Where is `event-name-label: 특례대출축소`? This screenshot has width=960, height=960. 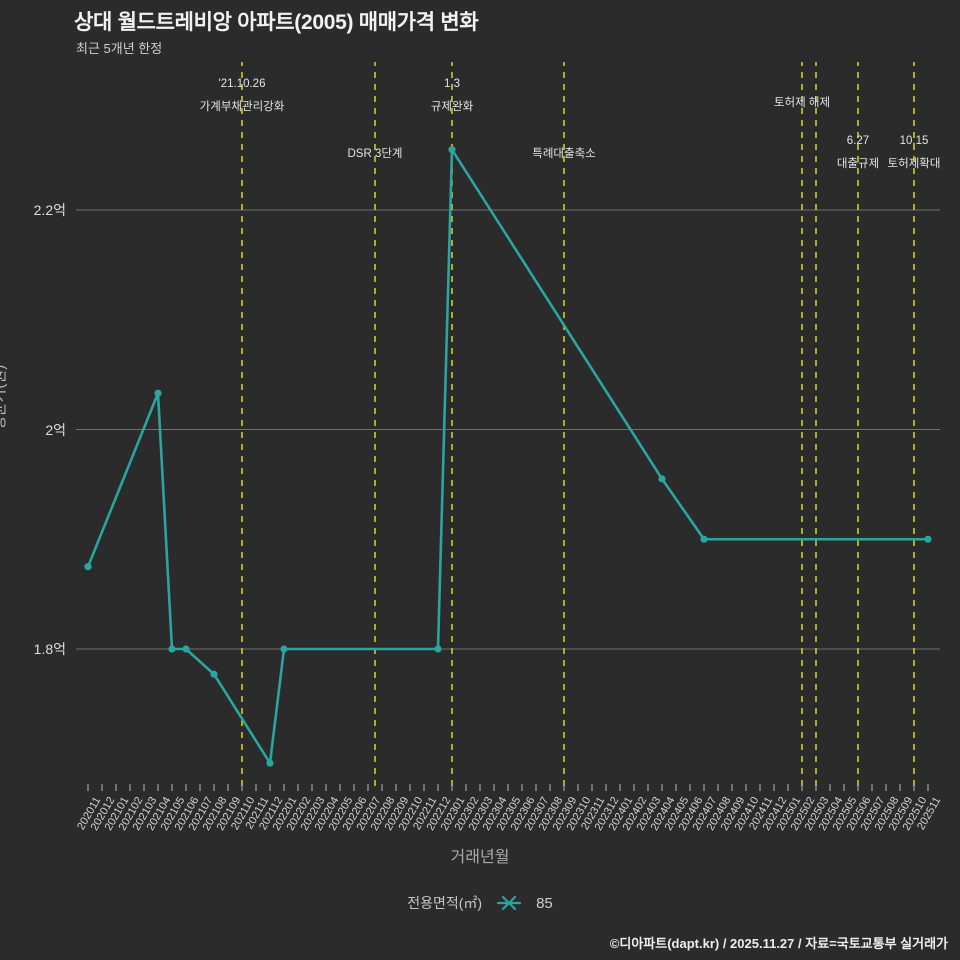
event-name-label: 특례대출축소 is located at coordinates (564, 154).